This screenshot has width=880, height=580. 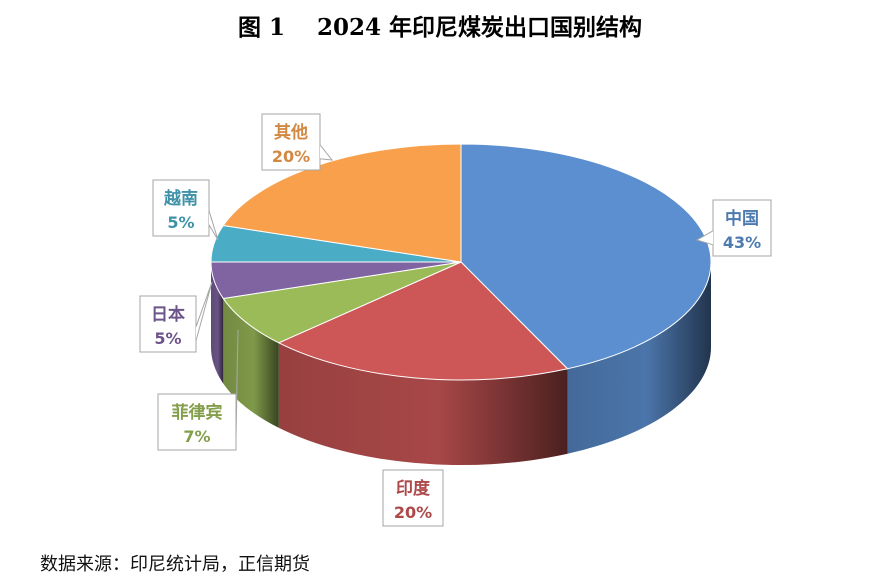 What do you see at coordinates (180, 198) in the screenshot?
I see `slice-name-label-4: 越南` at bounding box center [180, 198].